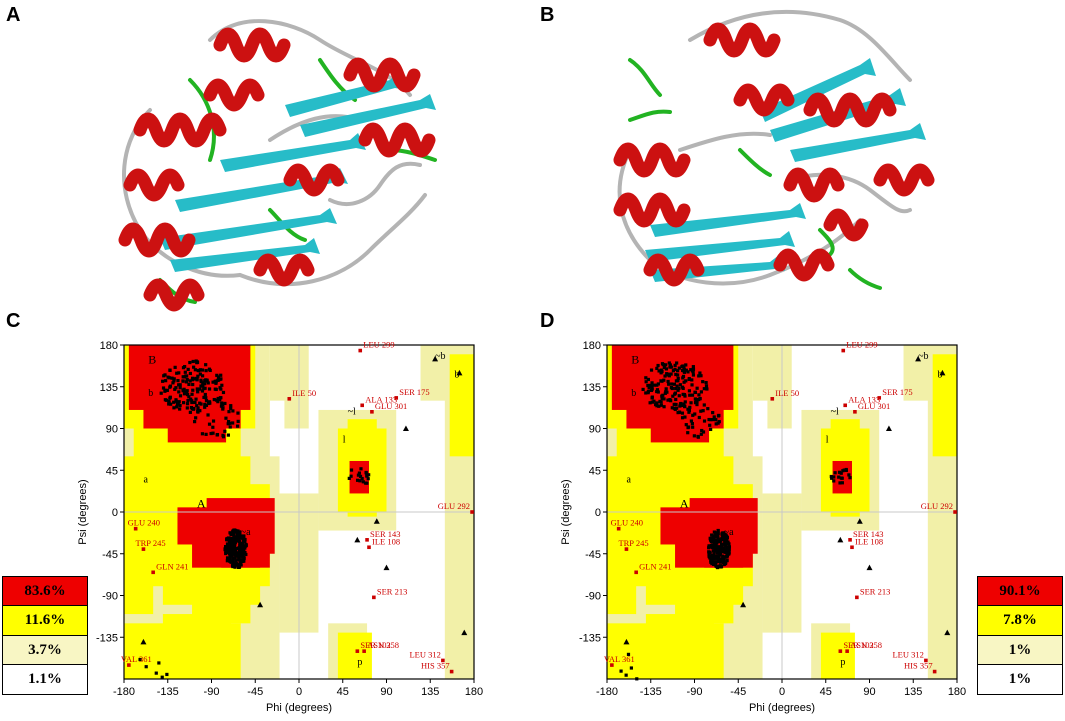 This screenshot has height=721, width=1065. Describe the element at coordinates (940, 374) in the screenshot. I see `region-label: b` at that location.